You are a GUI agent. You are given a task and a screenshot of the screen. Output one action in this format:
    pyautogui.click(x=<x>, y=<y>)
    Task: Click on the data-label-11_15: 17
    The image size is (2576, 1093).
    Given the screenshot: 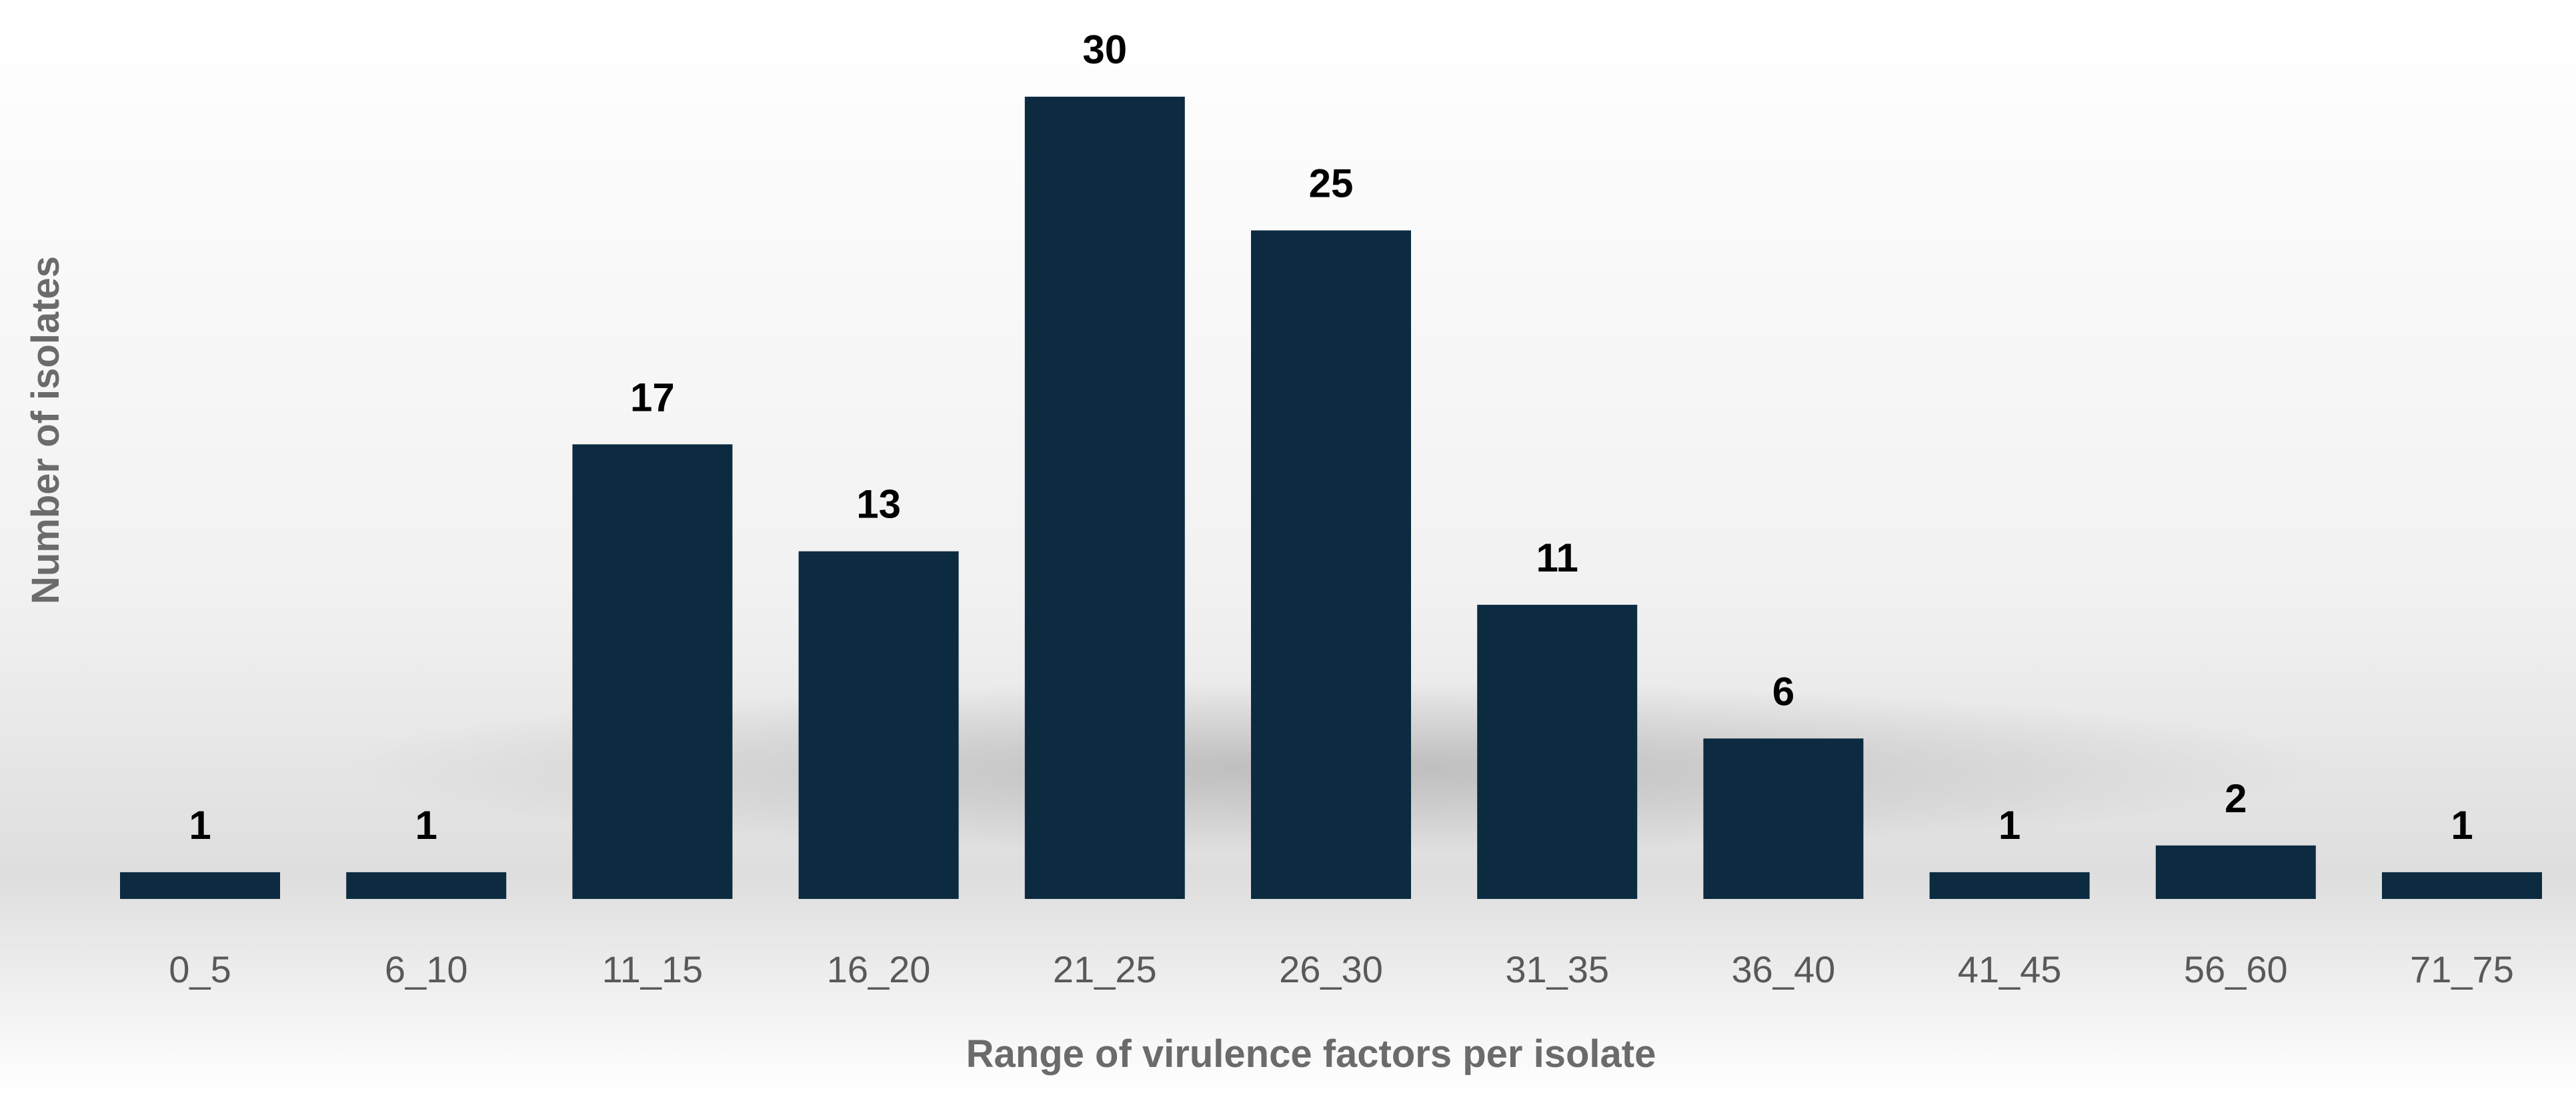 What is the action you would take?
    pyautogui.click(x=652, y=397)
    